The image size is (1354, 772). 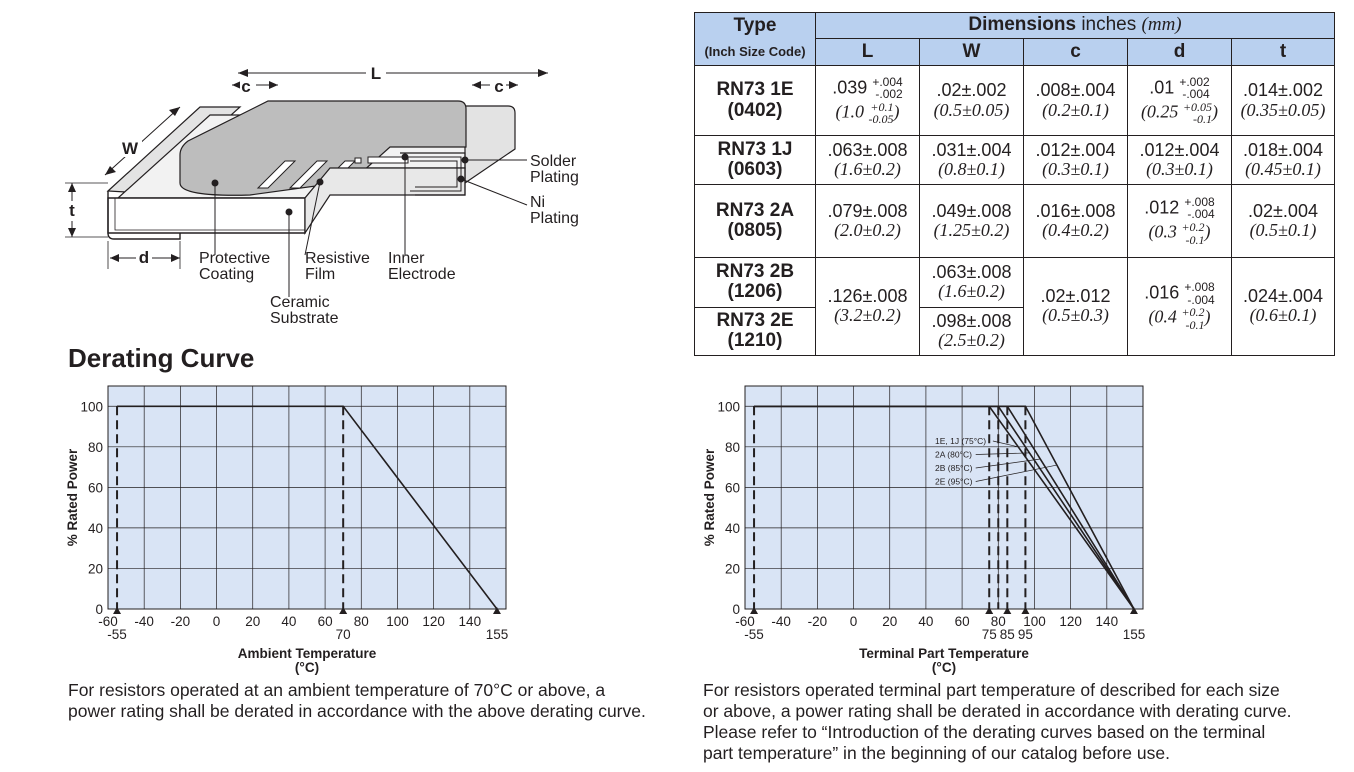 I want to click on substrate-front-face, so click(x=206, y=215).